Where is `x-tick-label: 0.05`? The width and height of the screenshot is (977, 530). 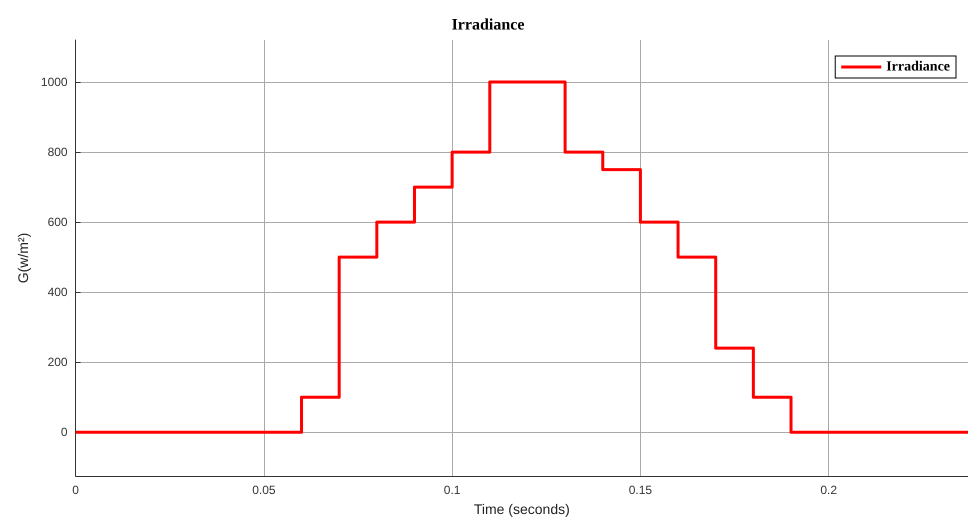
x-tick-label: 0.05 is located at coordinates (264, 490).